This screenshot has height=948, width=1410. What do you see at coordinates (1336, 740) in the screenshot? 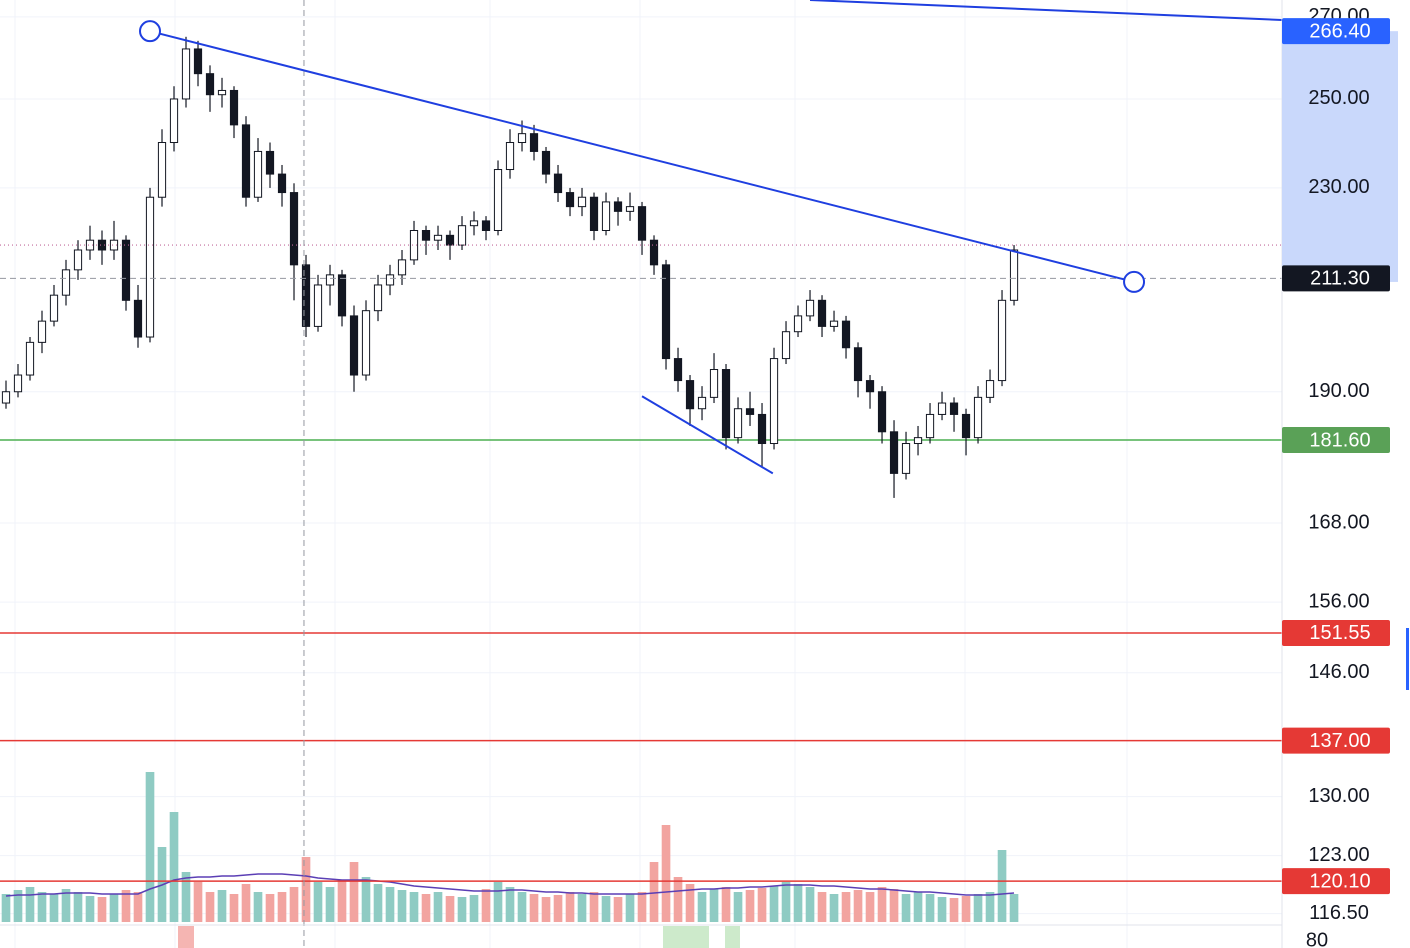
I see `price-label-bg` at bounding box center [1336, 740].